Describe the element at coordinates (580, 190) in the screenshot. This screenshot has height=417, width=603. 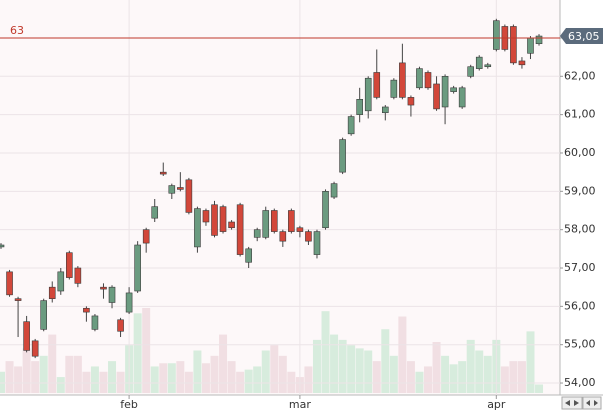
I see `y-tick-label: 59,00` at that location.